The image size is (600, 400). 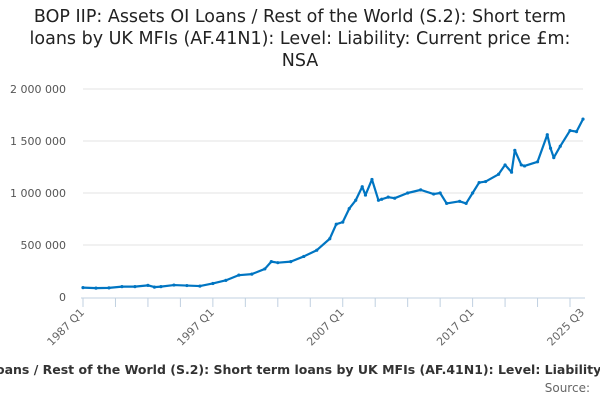 I want to click on y-tick-label: 500 000, so click(x=44, y=245).